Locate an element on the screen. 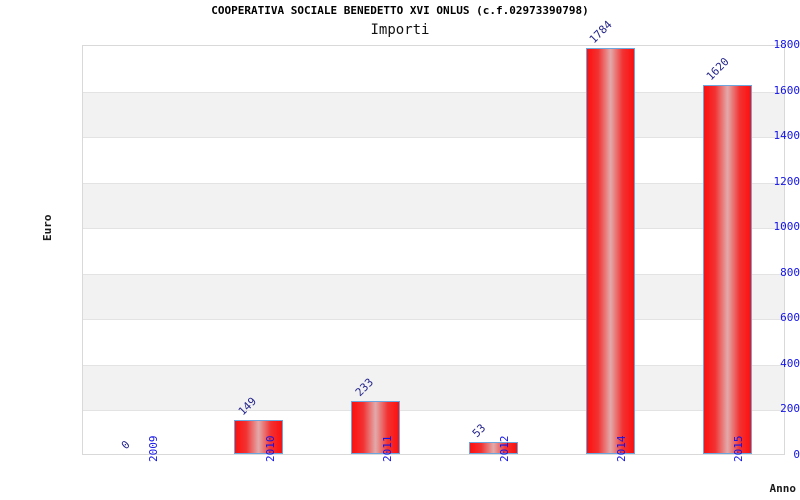 The image size is (800, 500). x-tick-label: 2012 is located at coordinates (505, 449).